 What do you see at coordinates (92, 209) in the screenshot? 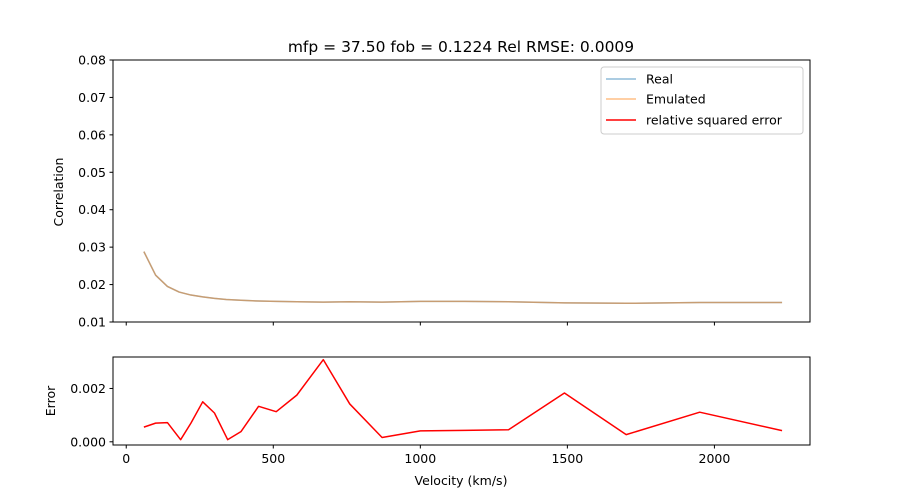
I see `top-ytick-label: 0.04` at bounding box center [92, 209].